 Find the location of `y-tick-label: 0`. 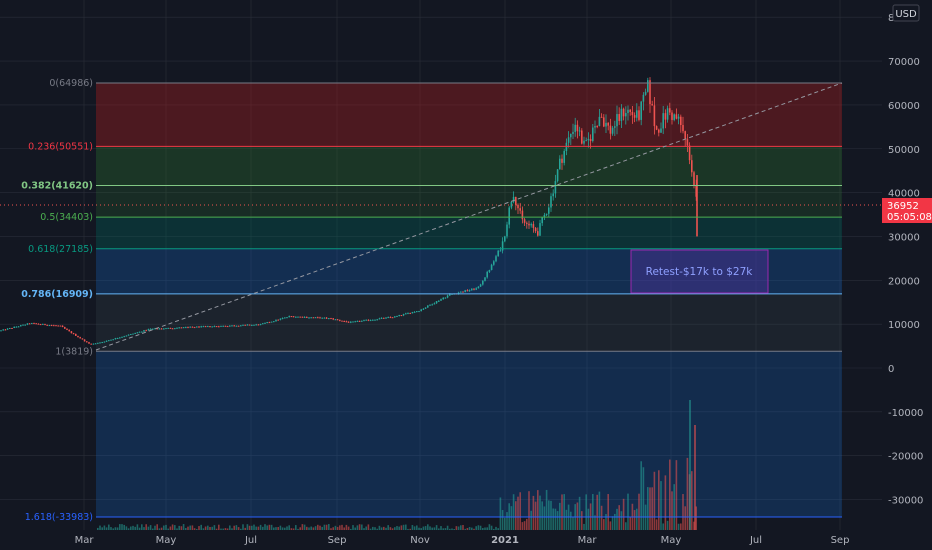

y-tick-label: 0 is located at coordinates (891, 369).